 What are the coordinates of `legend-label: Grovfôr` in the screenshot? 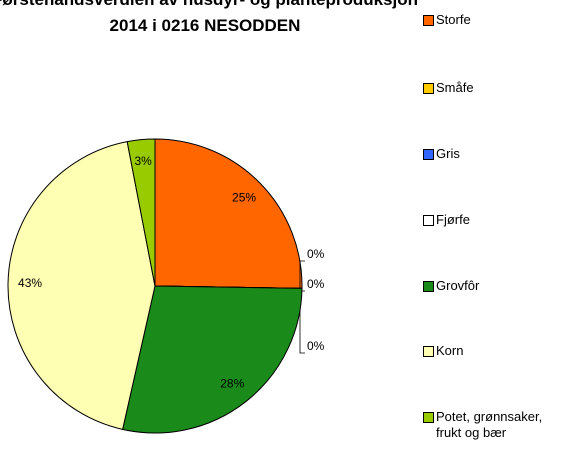 It's located at (458, 285).